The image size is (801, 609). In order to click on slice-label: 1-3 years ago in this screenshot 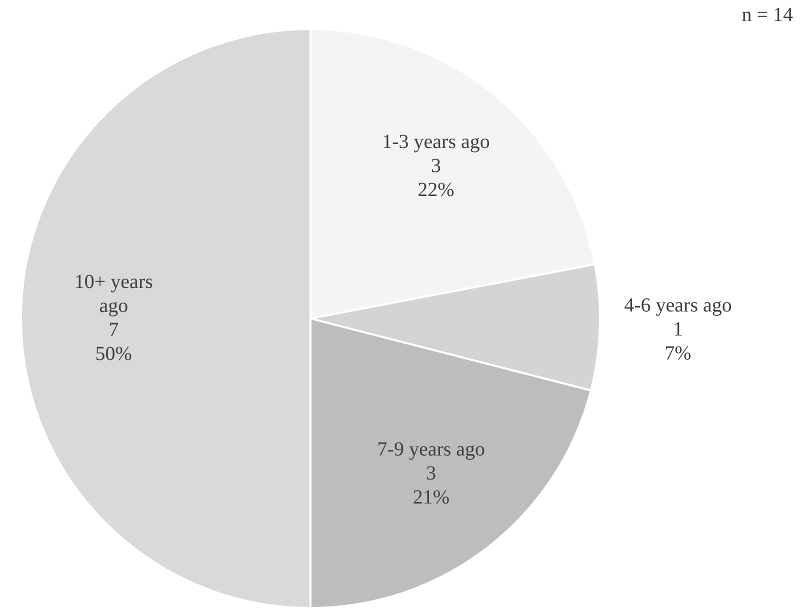, I will do `click(436, 142)`.